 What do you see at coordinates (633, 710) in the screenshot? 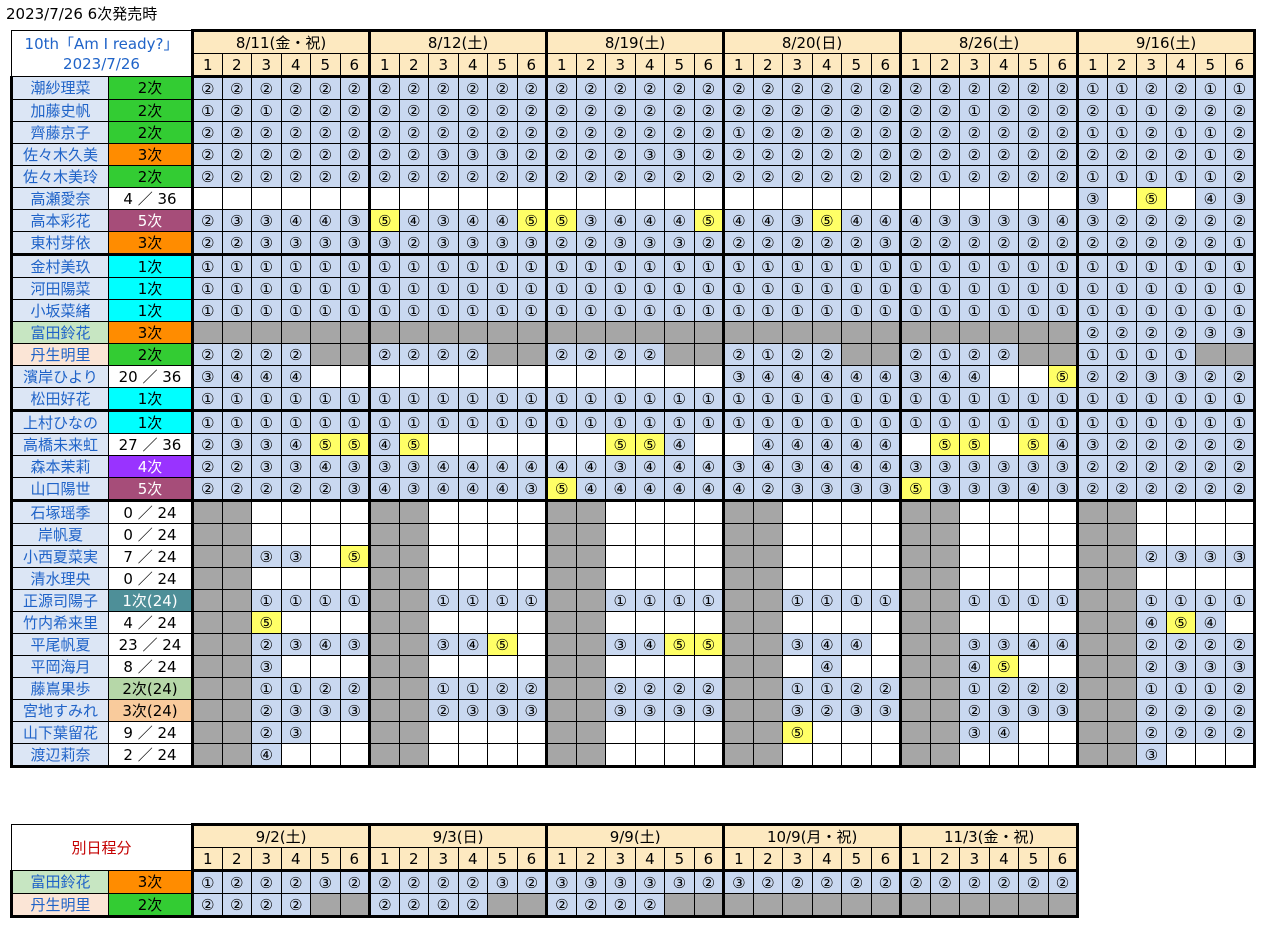
I see `member-row: 宮地すみれ 3次(24) ② ③ ③ ③ ② ③ ③ ③ ③ ③ ③ ③ ③ ② ③ ③ ② ③ ③ ③ ② ② ② ②` at bounding box center [633, 710].